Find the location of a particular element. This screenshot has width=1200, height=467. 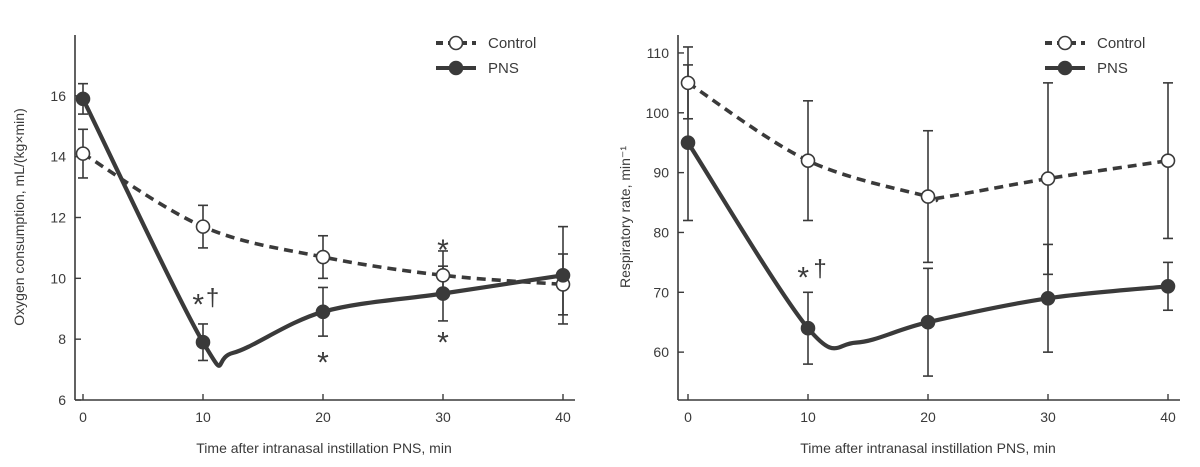

y-tick-label: 6 is located at coordinates (62, 400).